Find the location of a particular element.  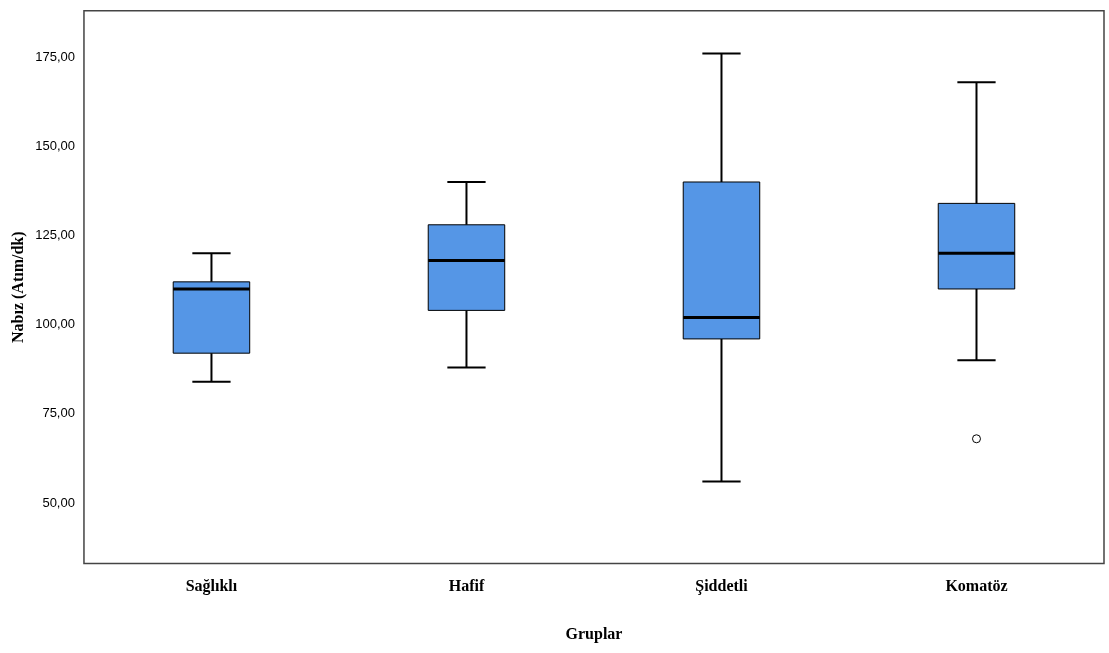

x-tick-label: Hafif is located at coordinates (466, 586).